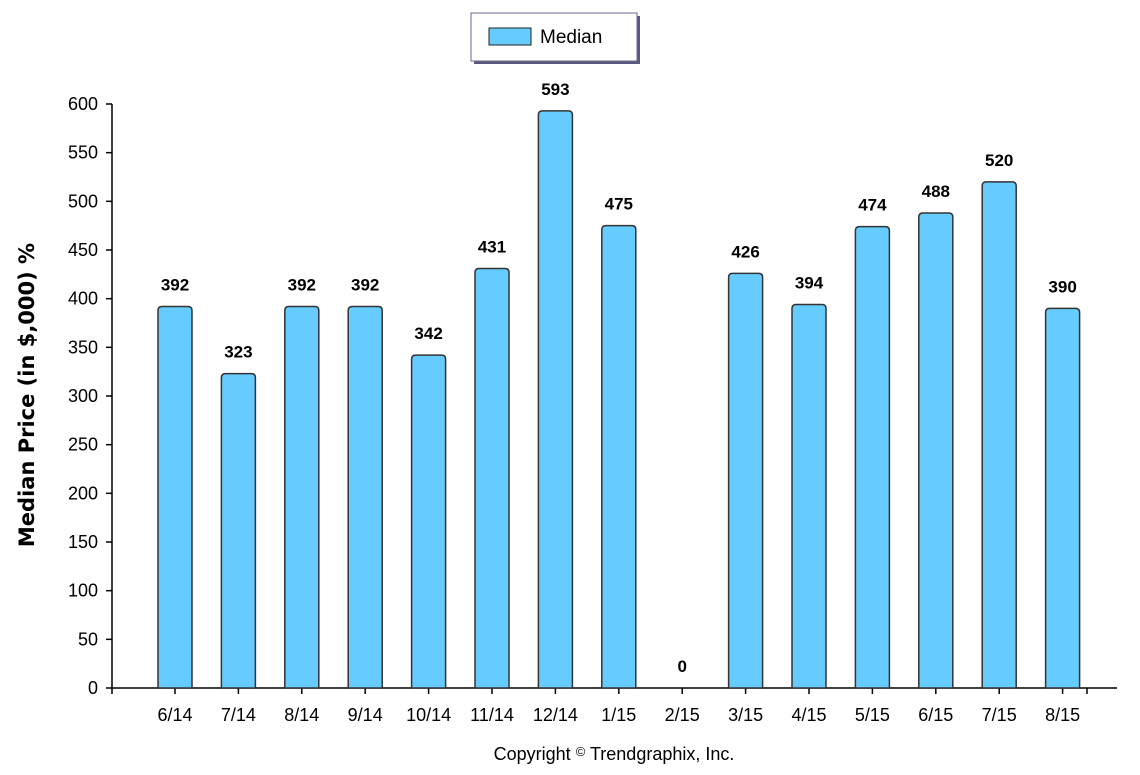 Image resolution: width=1140 pixels, height=775 pixels. Describe the element at coordinates (555, 89) in the screenshot. I see `data-label: 593` at that location.